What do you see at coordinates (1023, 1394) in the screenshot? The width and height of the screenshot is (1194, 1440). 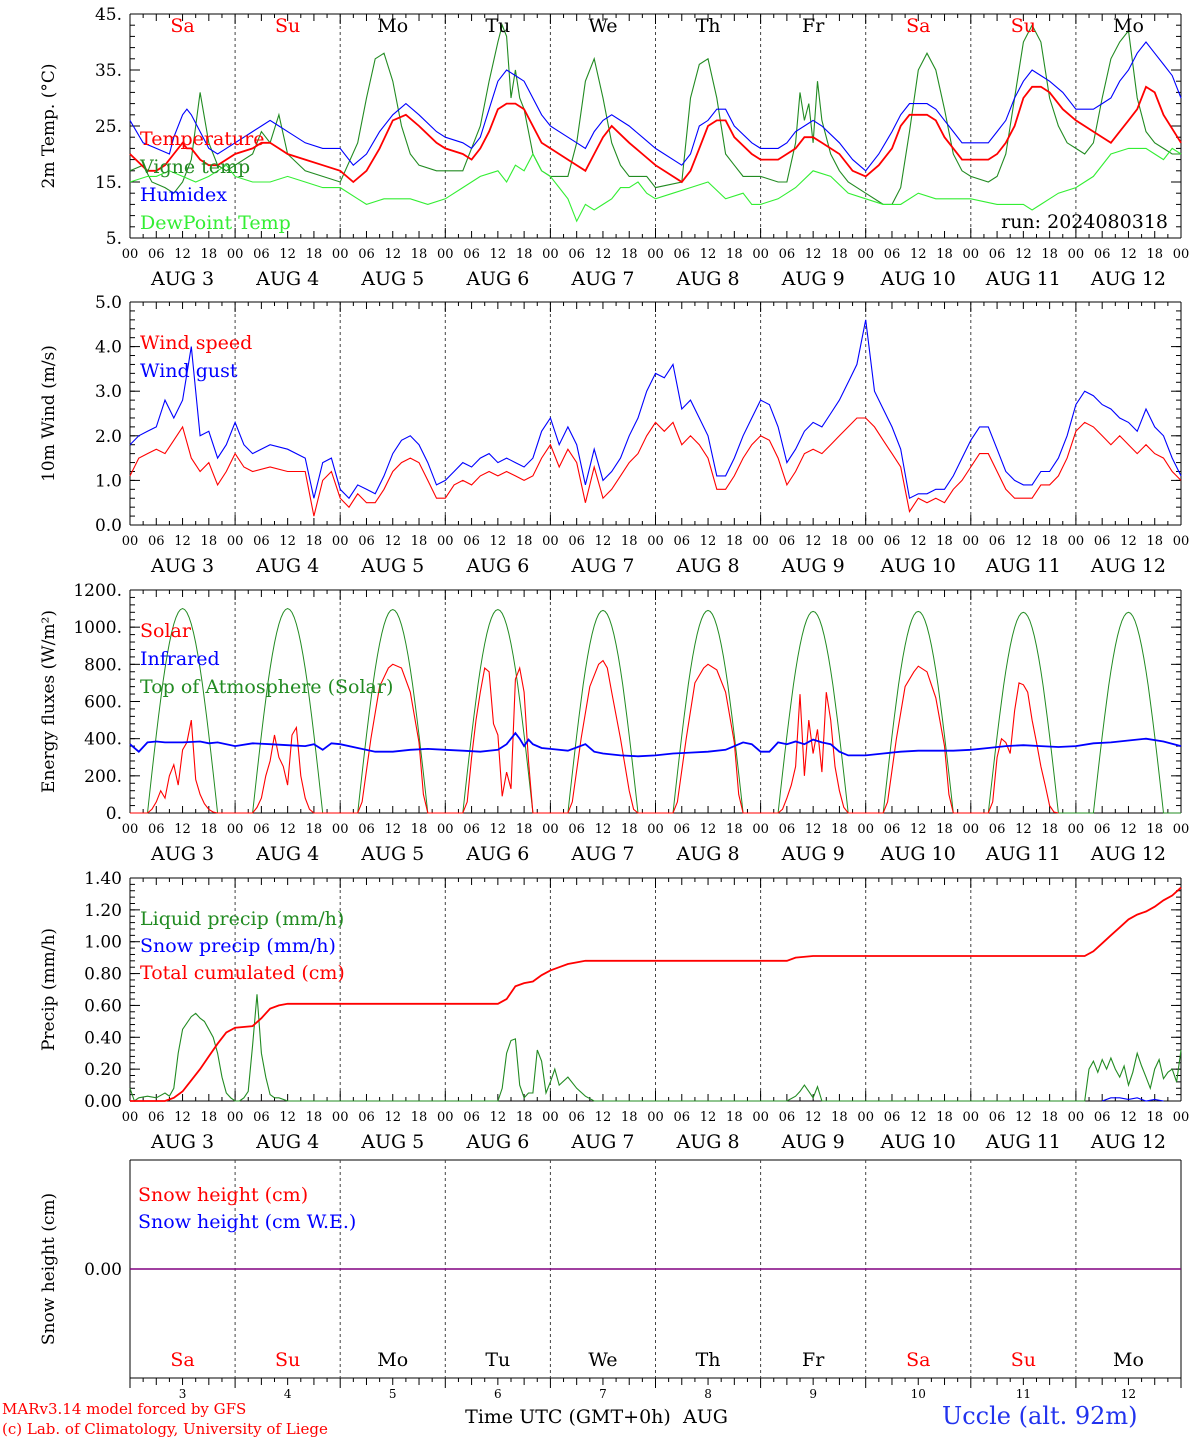 I see `day-number: 11` at bounding box center [1023, 1394].